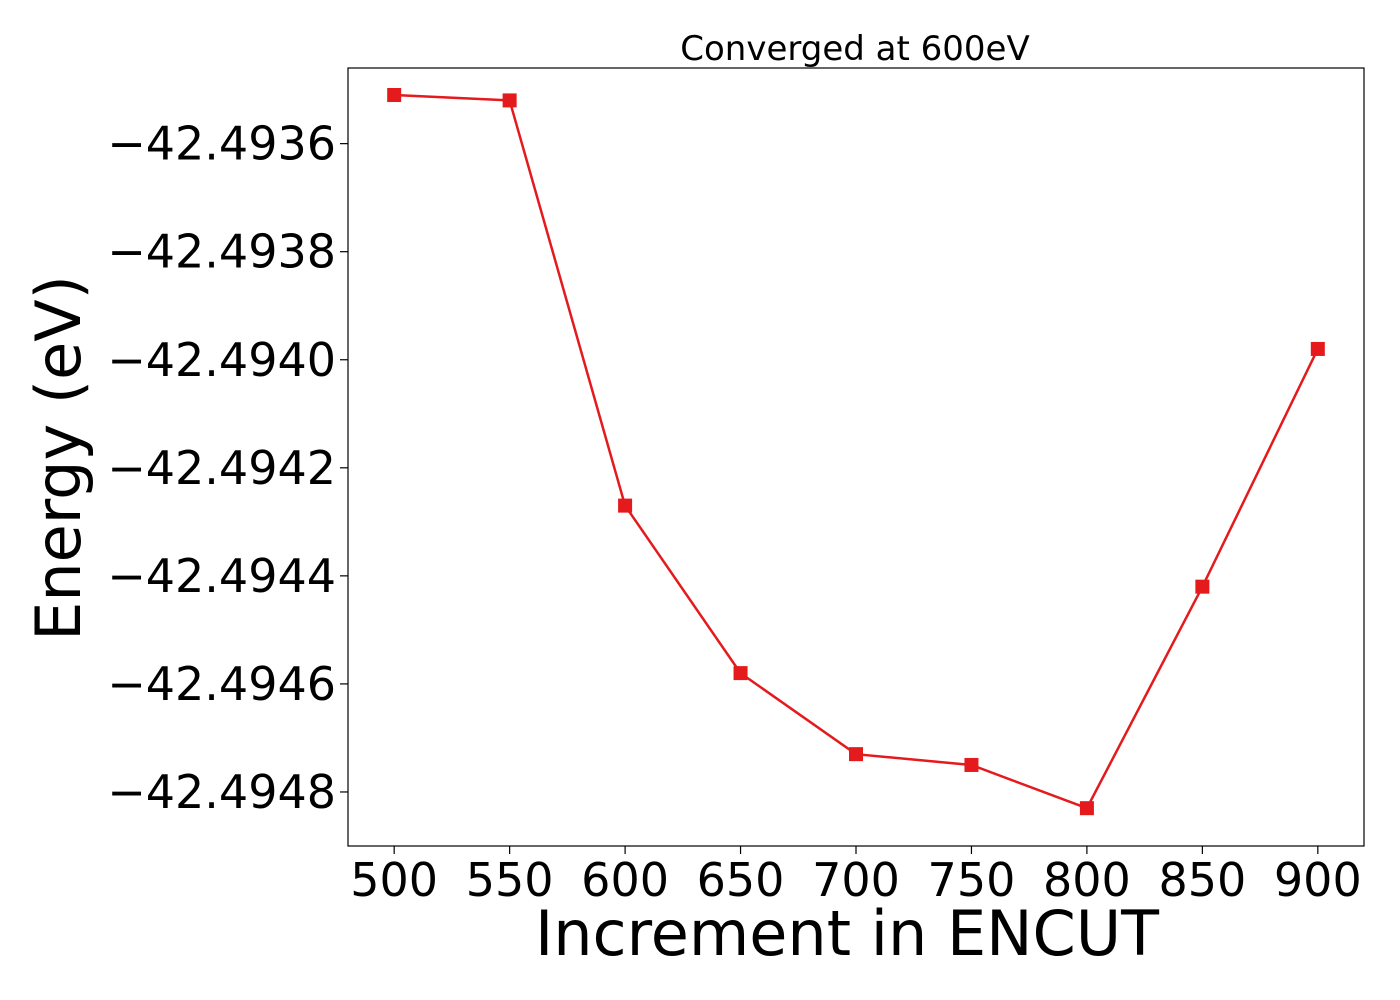  Describe the element at coordinates (221, 144) in the screenshot. I see `y-tick-label: −42.4936` at that location.